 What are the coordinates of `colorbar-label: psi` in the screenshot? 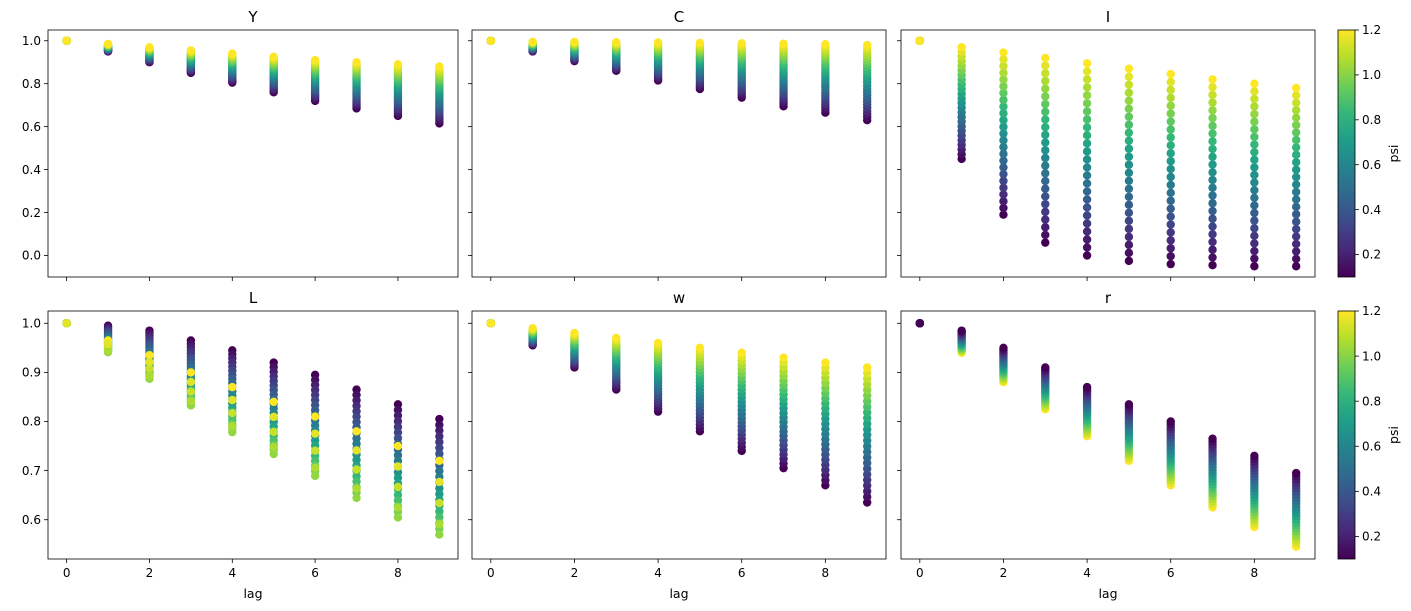 It's located at (1393, 435).